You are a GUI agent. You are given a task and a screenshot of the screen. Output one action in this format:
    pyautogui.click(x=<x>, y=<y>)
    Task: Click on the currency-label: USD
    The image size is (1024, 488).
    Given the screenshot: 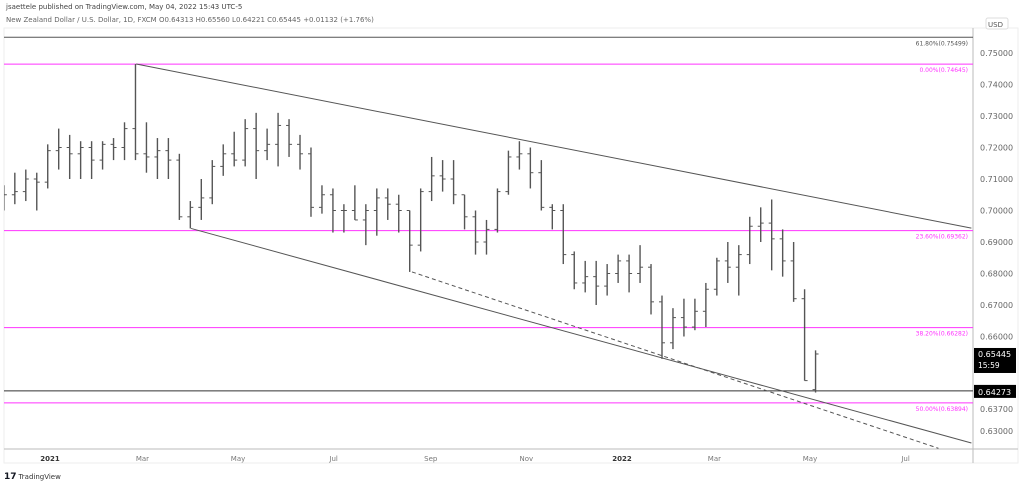 What is the action you would take?
    pyautogui.click(x=995, y=25)
    